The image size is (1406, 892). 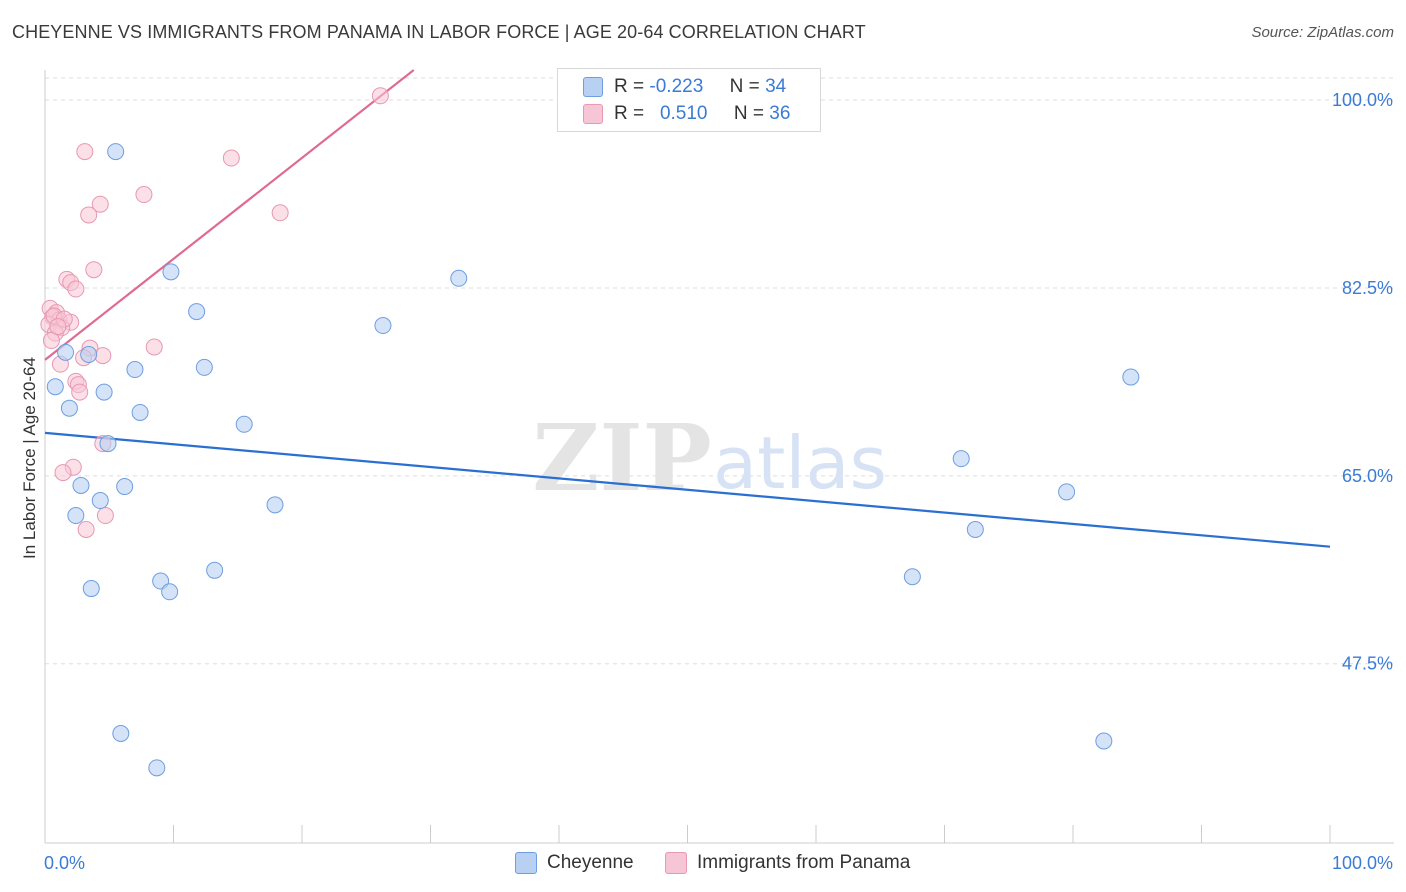 What do you see at coordinates (1367, 288) in the screenshot?
I see `y-tick-label-2: 82.5%` at bounding box center [1367, 288].